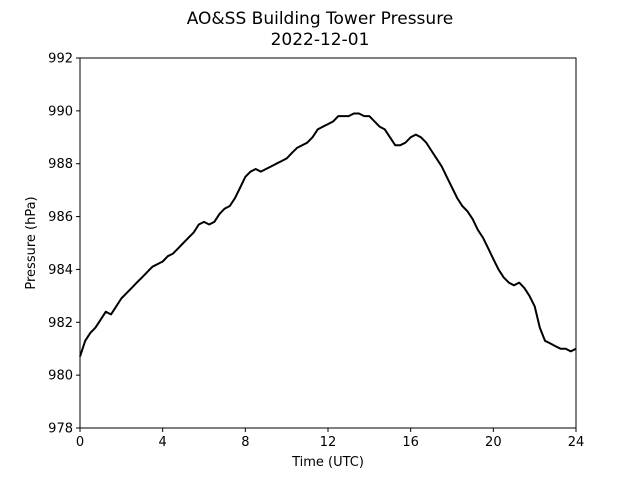 This screenshot has height=480, width=640. What do you see at coordinates (60, 217) in the screenshot?
I see `y-tick-label: 986` at bounding box center [60, 217].